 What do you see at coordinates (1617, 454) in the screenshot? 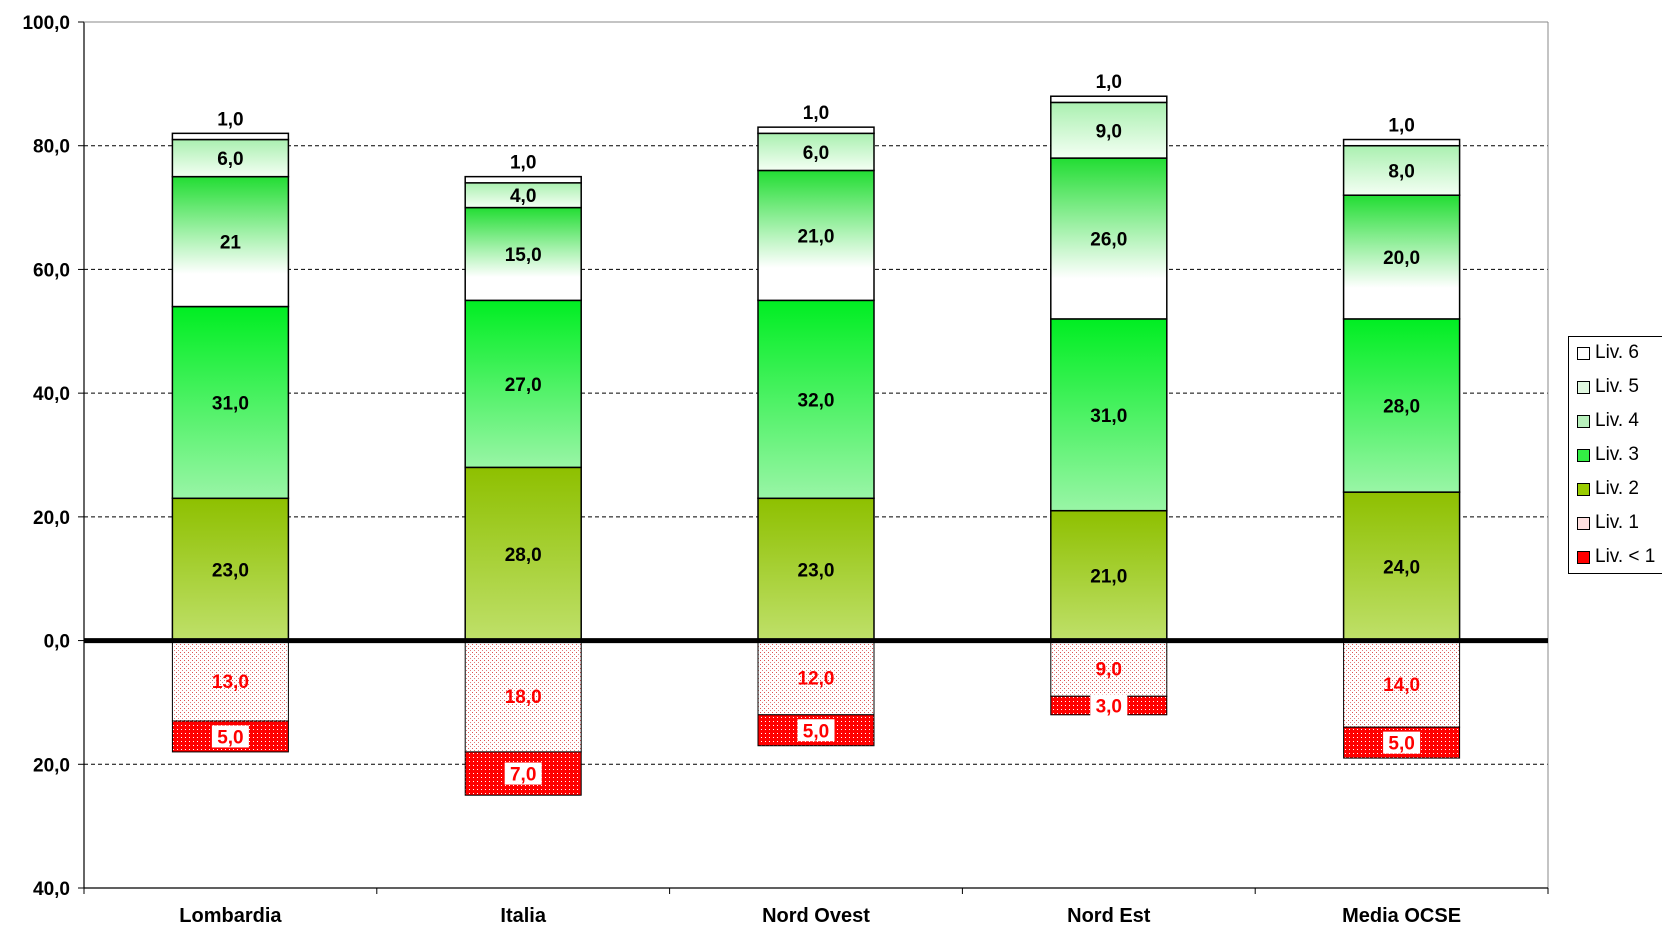
I see `legend-label: Liv. 3` at bounding box center [1617, 454].